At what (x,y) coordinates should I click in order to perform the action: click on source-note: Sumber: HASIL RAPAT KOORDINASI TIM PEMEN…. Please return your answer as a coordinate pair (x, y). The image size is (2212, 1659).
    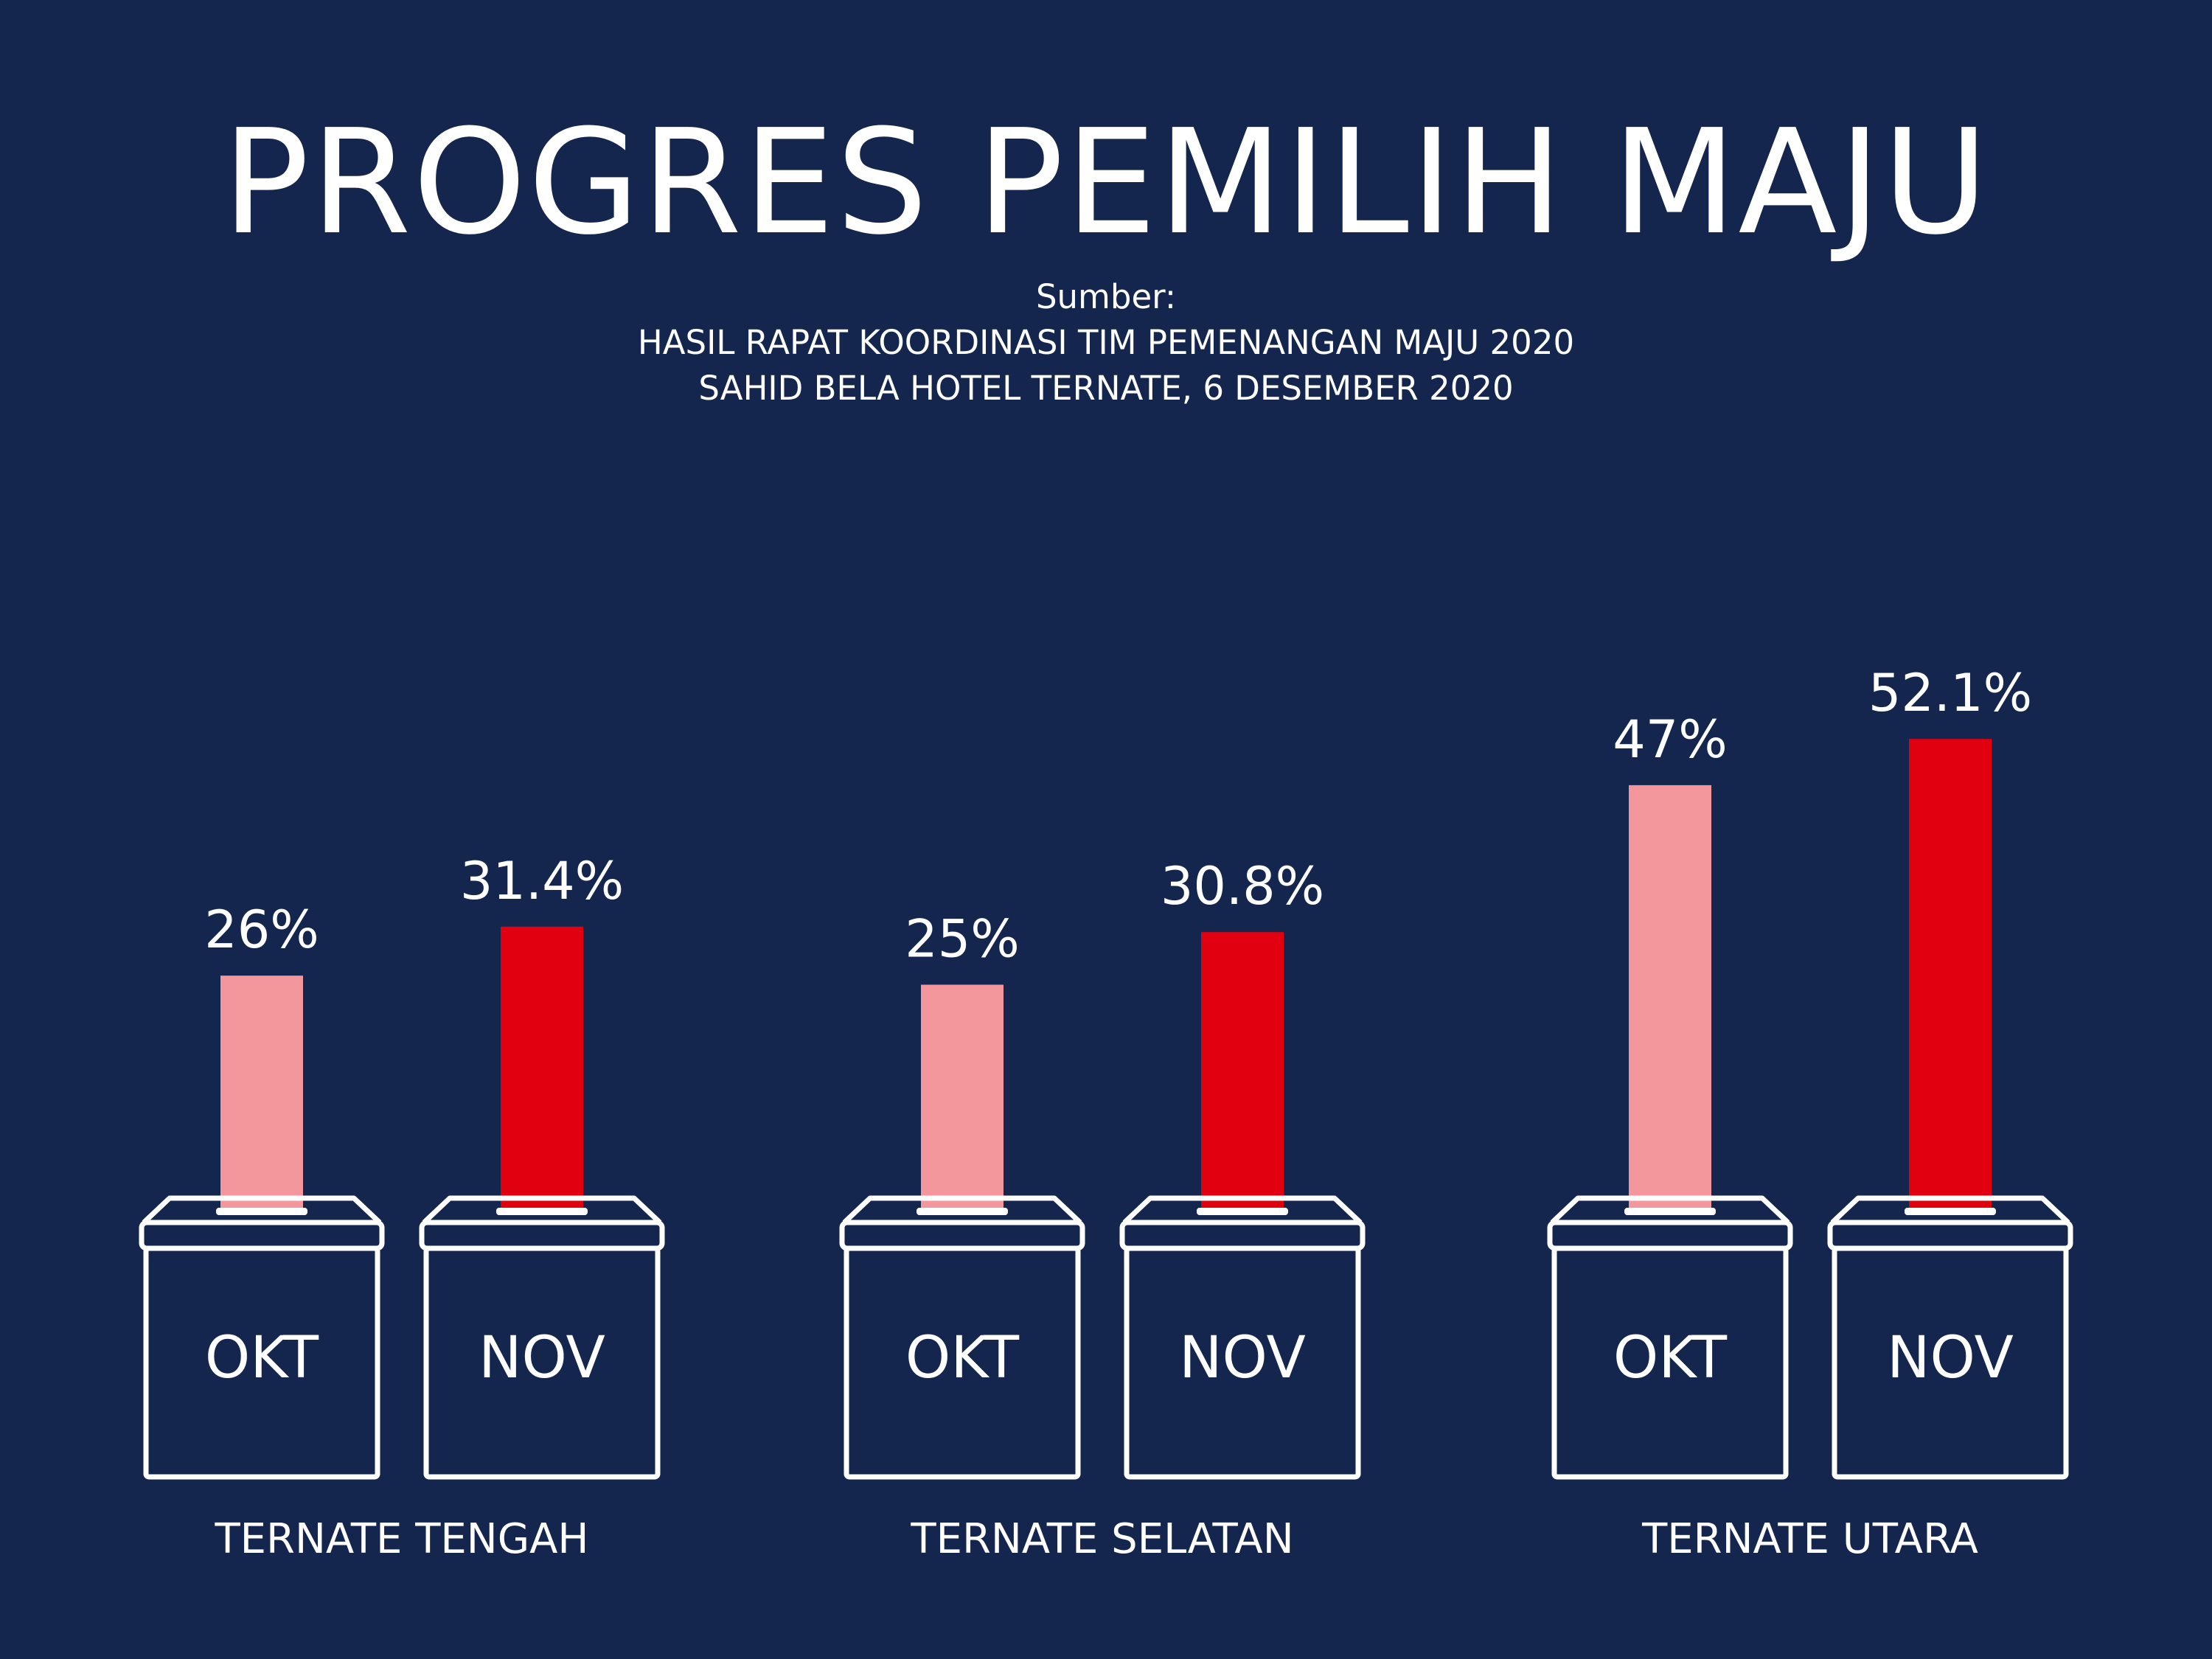
    Looking at the image, I should click on (1106, 342).